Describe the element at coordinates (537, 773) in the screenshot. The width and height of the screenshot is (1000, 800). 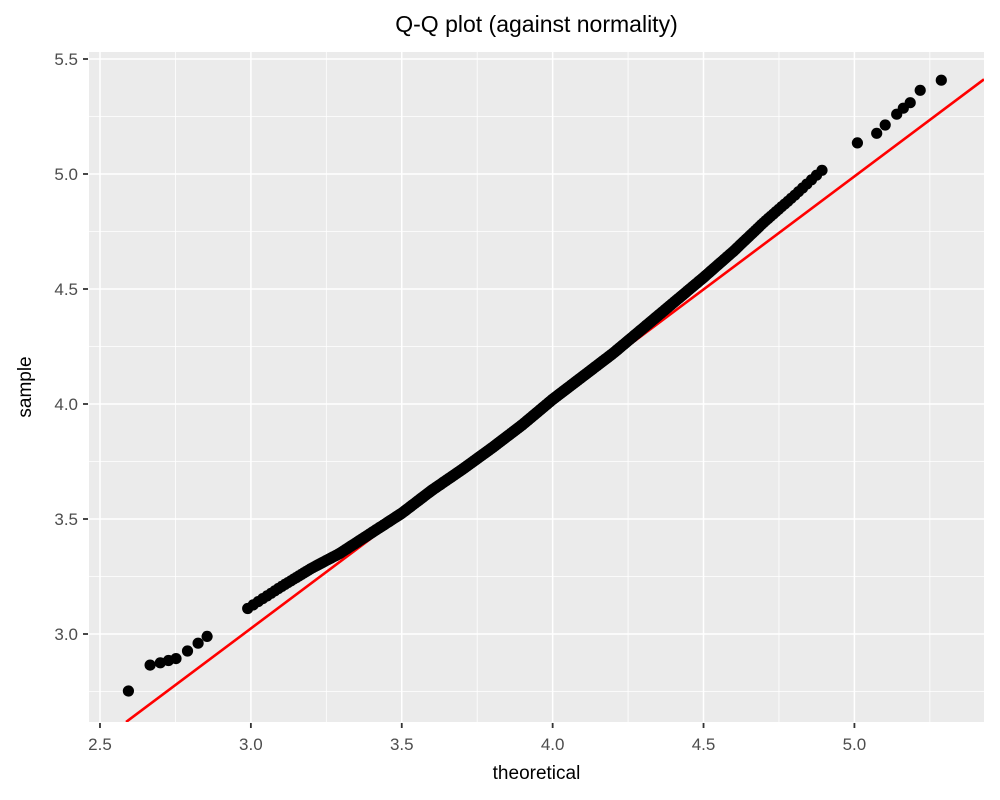
I see `x-axis-title: theoretical` at that location.